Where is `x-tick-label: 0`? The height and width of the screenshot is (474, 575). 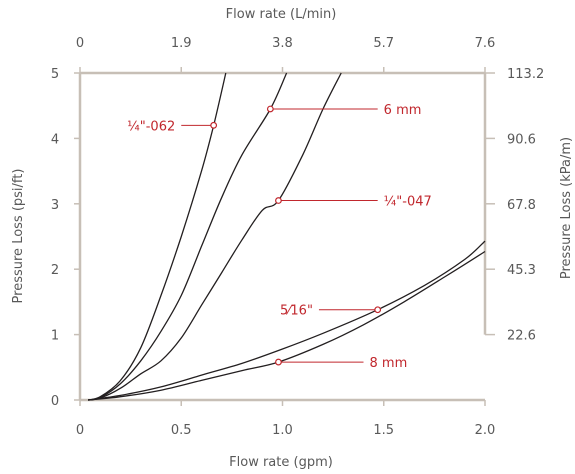
x-tick-label: 0 is located at coordinates (80, 430).